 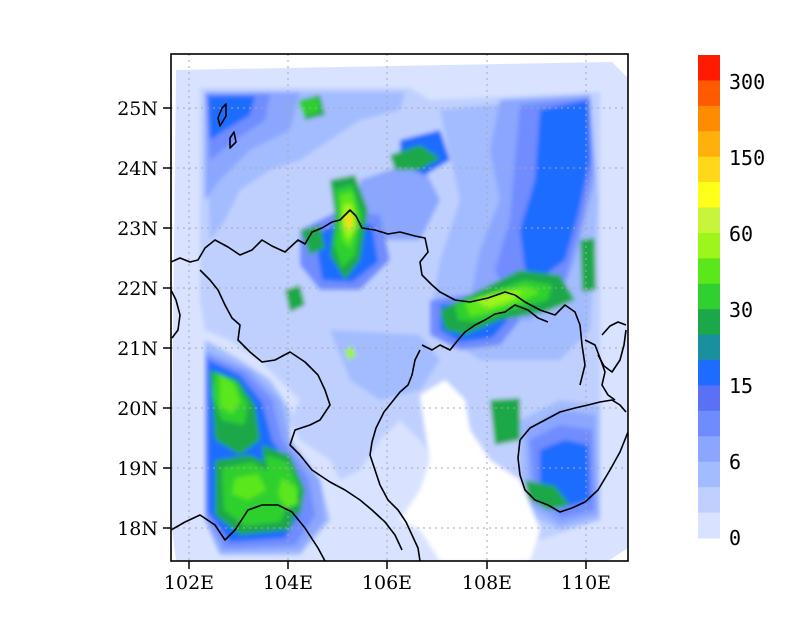 What do you see at coordinates (137, 229) in the screenshot?
I see `y-tick-label: 23N` at bounding box center [137, 229].